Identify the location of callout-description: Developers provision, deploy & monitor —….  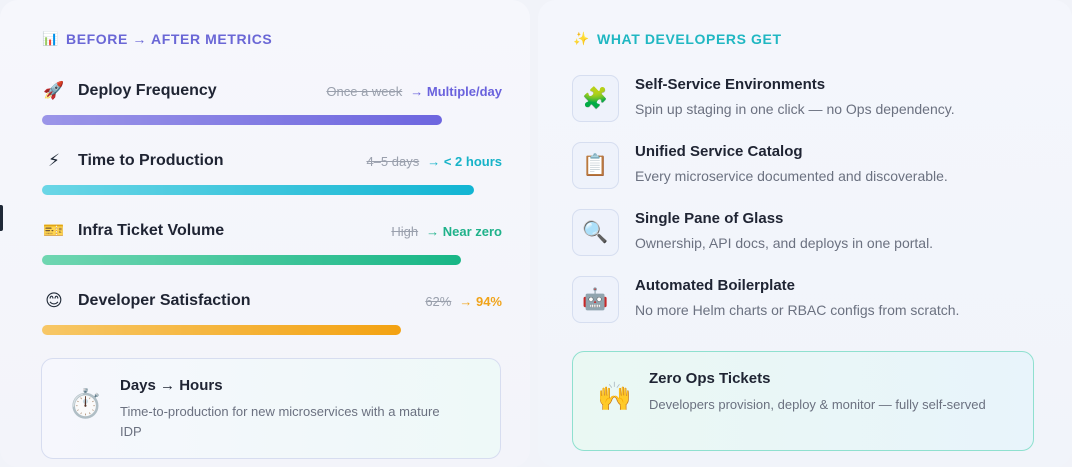
(817, 404).